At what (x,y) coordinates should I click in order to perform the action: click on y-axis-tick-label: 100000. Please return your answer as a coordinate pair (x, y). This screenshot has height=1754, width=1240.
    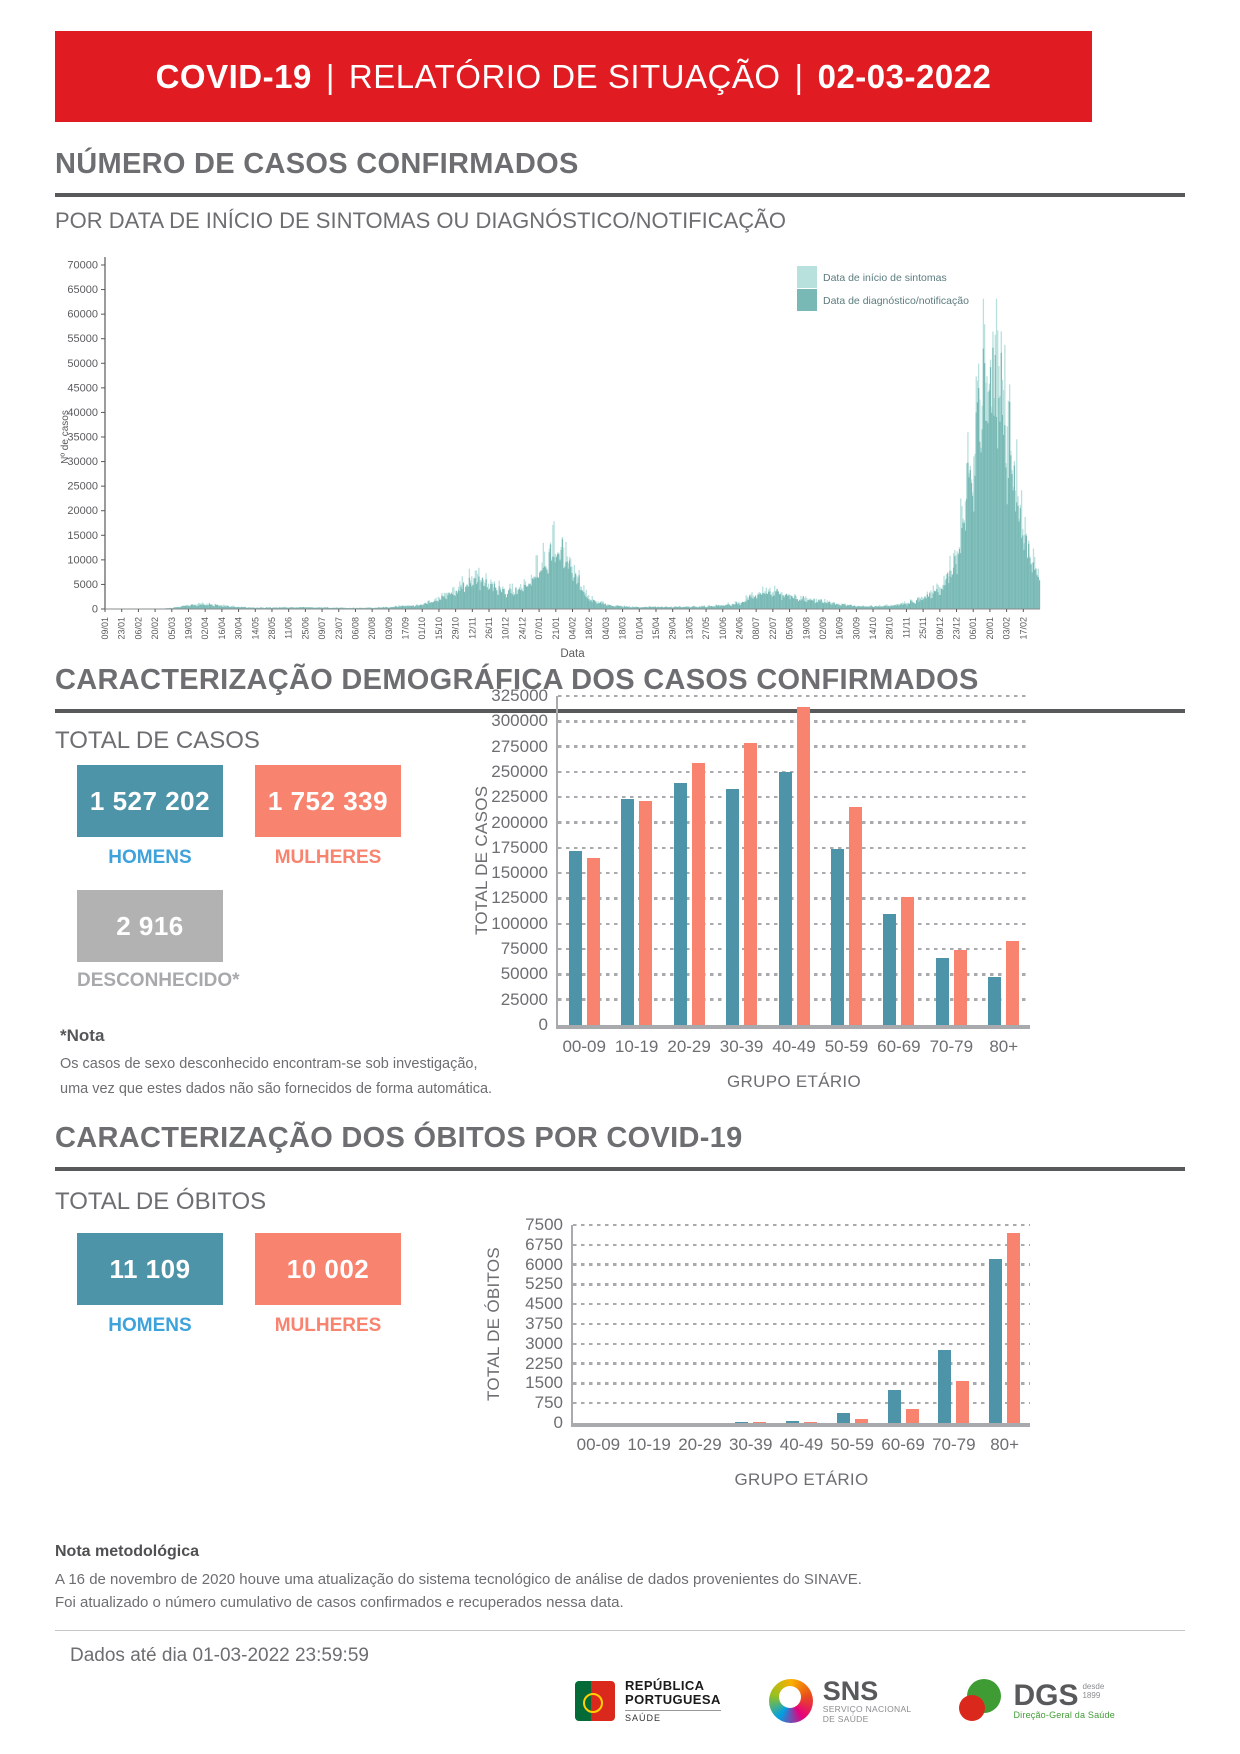
    Looking at the image, I should click on (519, 923).